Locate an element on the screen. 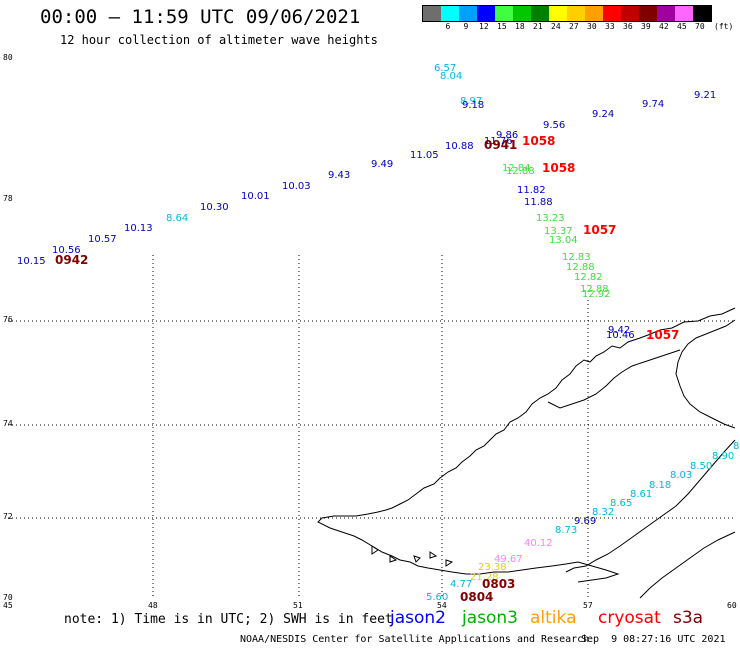 The height and width of the screenshot is (650, 740). map-title: 00:00 – 11:59 UTC 09/06/2021 is located at coordinates (200, 17).